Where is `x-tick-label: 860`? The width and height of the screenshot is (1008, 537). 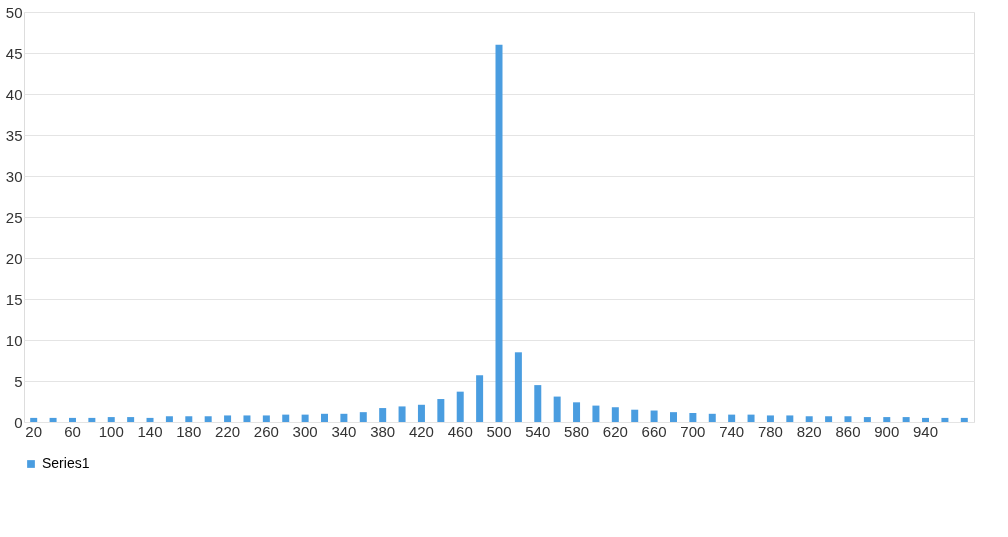
x-tick-label: 860 is located at coordinates (848, 431).